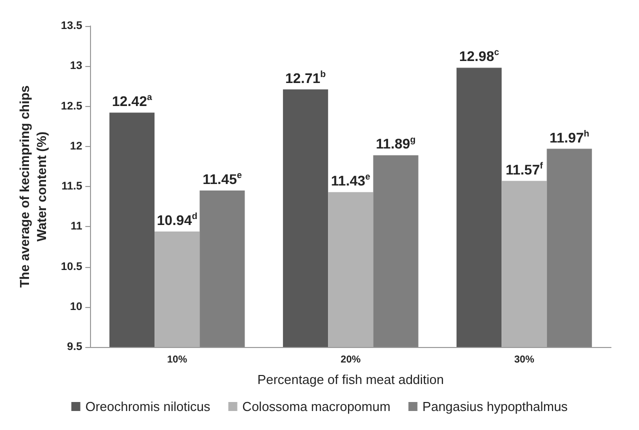  Describe the element at coordinates (350, 360) in the screenshot. I see `x-tick-label: 20%` at that location.